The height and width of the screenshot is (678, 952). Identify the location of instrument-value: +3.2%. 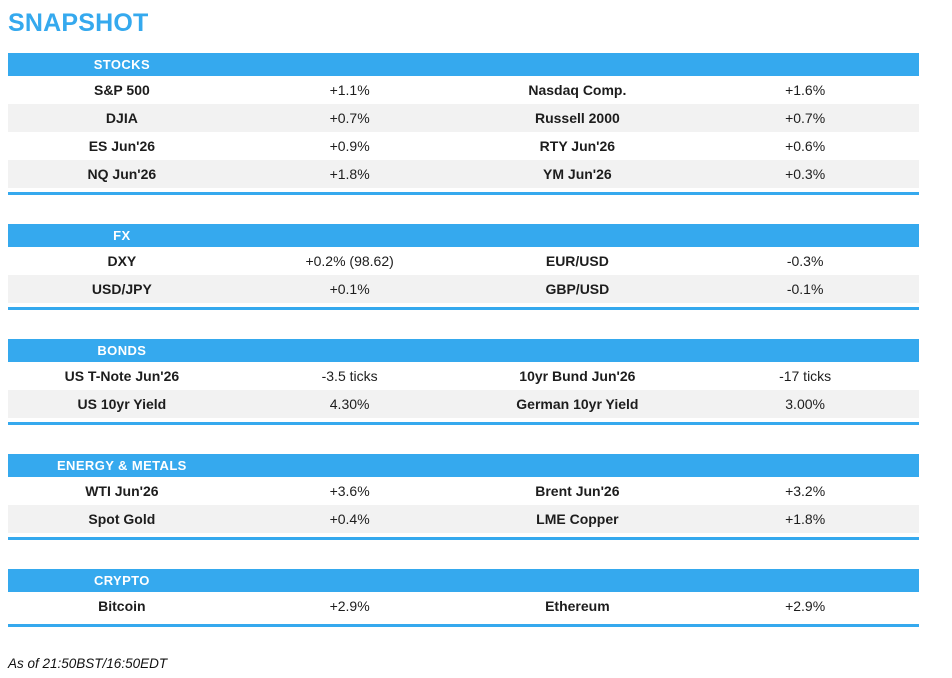
(805, 491).